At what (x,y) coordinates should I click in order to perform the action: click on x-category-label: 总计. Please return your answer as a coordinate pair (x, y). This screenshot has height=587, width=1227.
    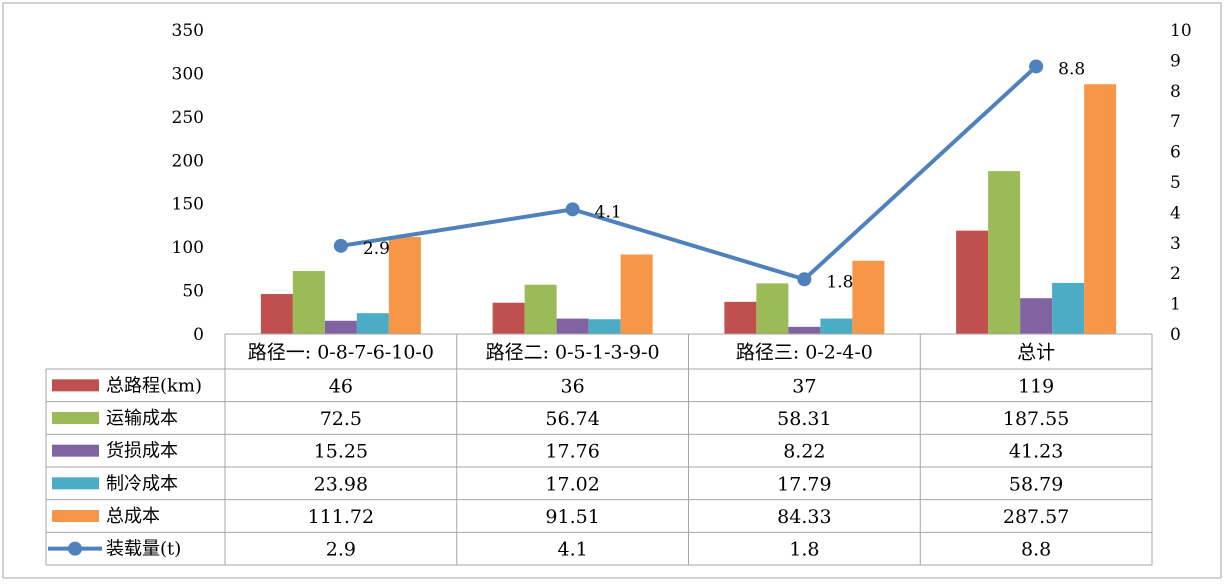
    Looking at the image, I should click on (1036, 353).